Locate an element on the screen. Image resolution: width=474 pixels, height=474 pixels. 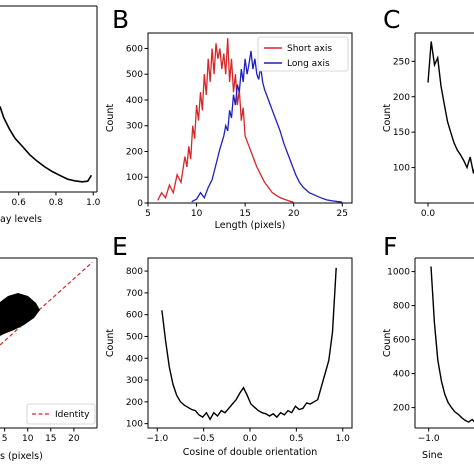
panel-d-legend-box is located at coordinates (61, 414).